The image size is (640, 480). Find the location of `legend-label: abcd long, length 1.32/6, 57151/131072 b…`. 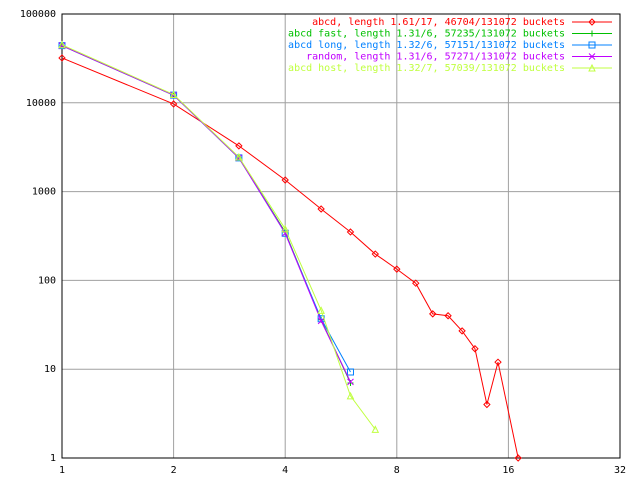

legend-label: abcd long, length 1.32/6, 57151/131072 b… is located at coordinates (426, 45).